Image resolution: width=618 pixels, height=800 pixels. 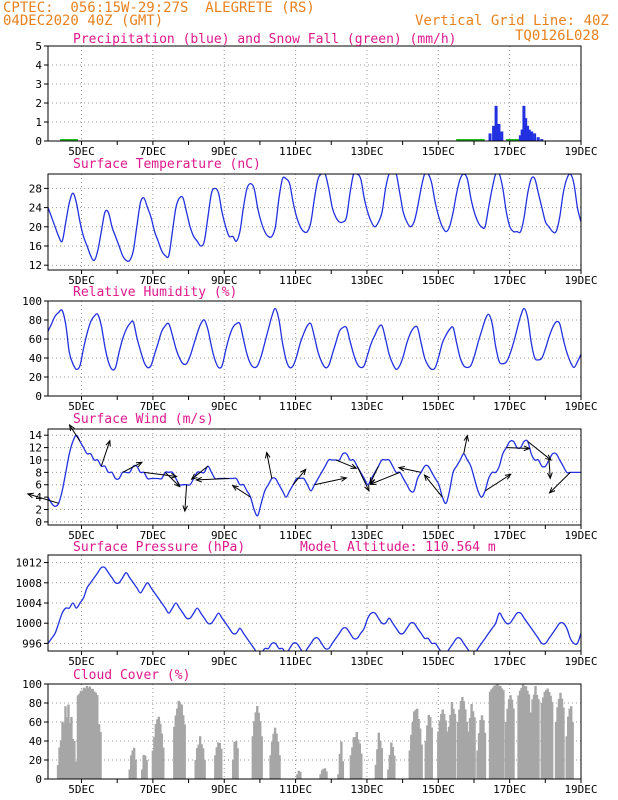 I want to click on y-tick-label: 100, so click(x=32, y=301).